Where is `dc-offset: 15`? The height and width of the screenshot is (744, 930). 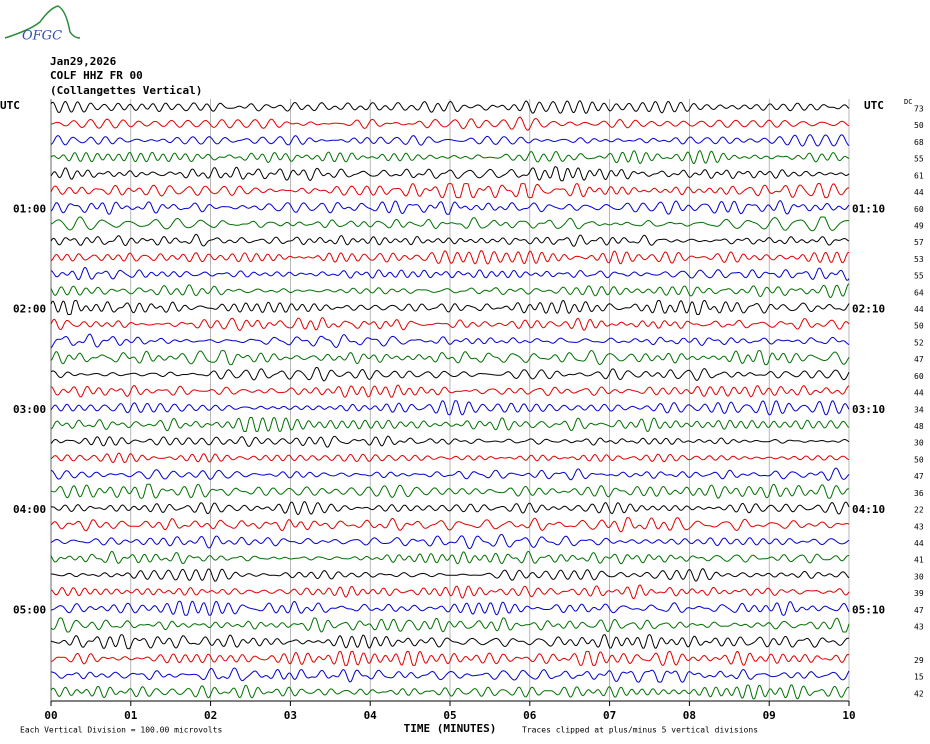 dc-offset: 15 is located at coordinates (919, 677).